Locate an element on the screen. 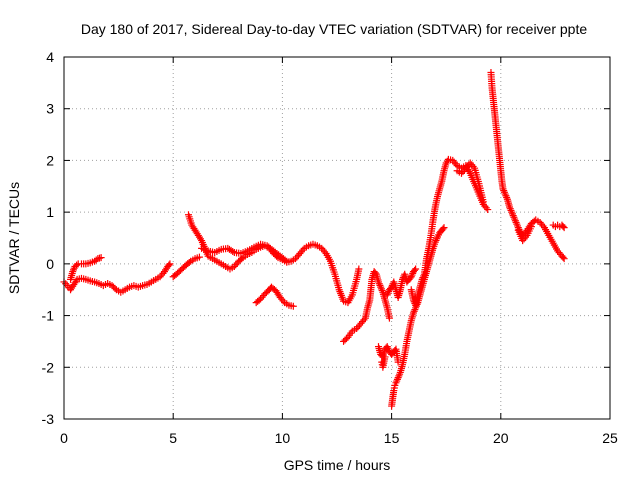  x-tick-label: 0 is located at coordinates (64, 438).